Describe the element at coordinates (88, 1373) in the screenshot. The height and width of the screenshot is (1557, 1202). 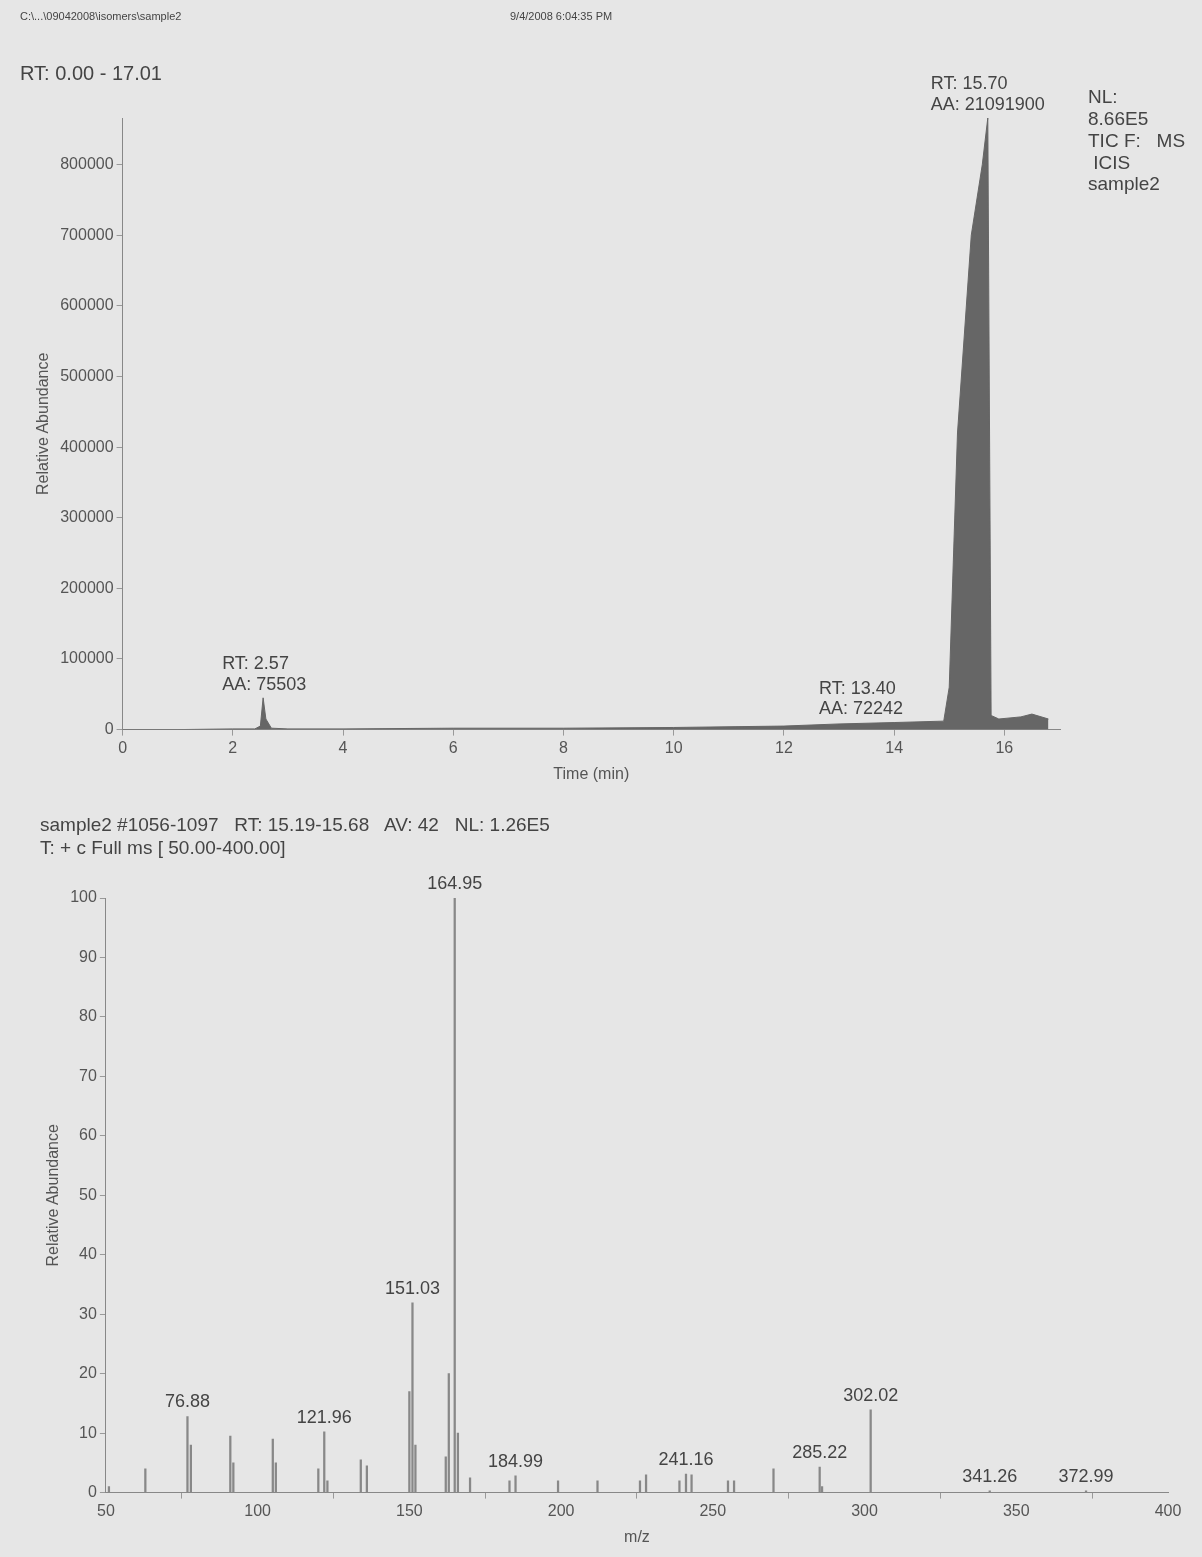
I see `y-tick-label: 20` at that location.